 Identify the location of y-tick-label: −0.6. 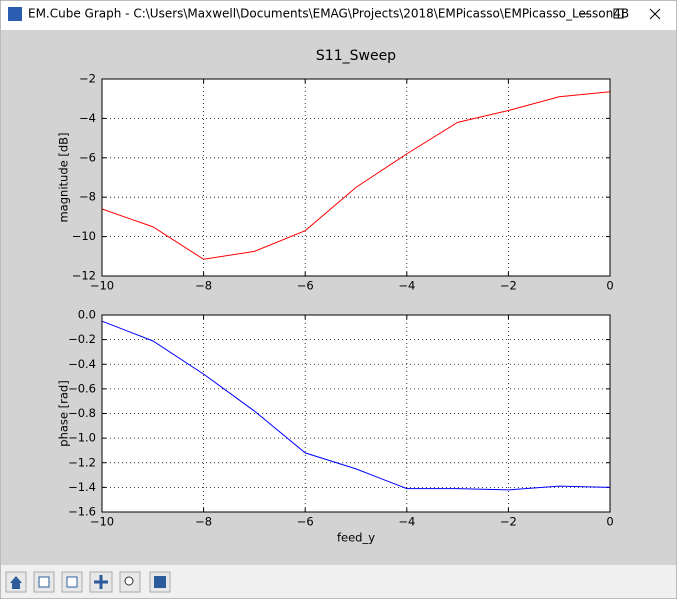
(82, 388).